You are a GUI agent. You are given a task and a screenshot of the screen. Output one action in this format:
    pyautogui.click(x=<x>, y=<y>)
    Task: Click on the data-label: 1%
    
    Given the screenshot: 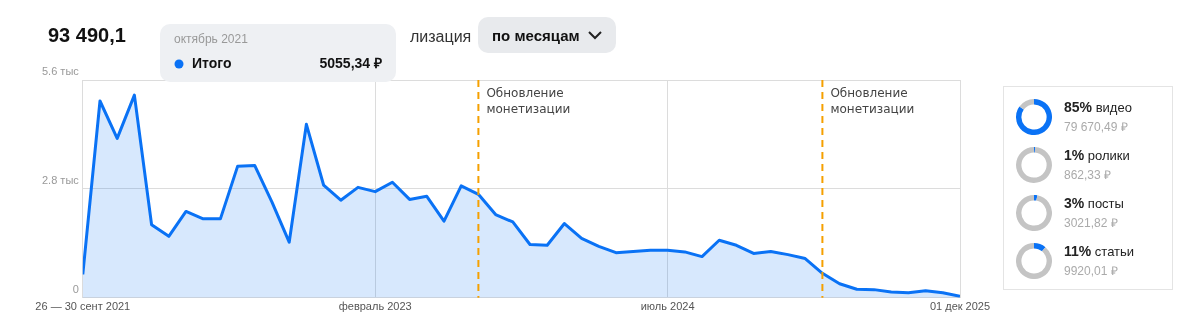 What is the action you would take?
    pyautogui.click(x=1074, y=155)
    